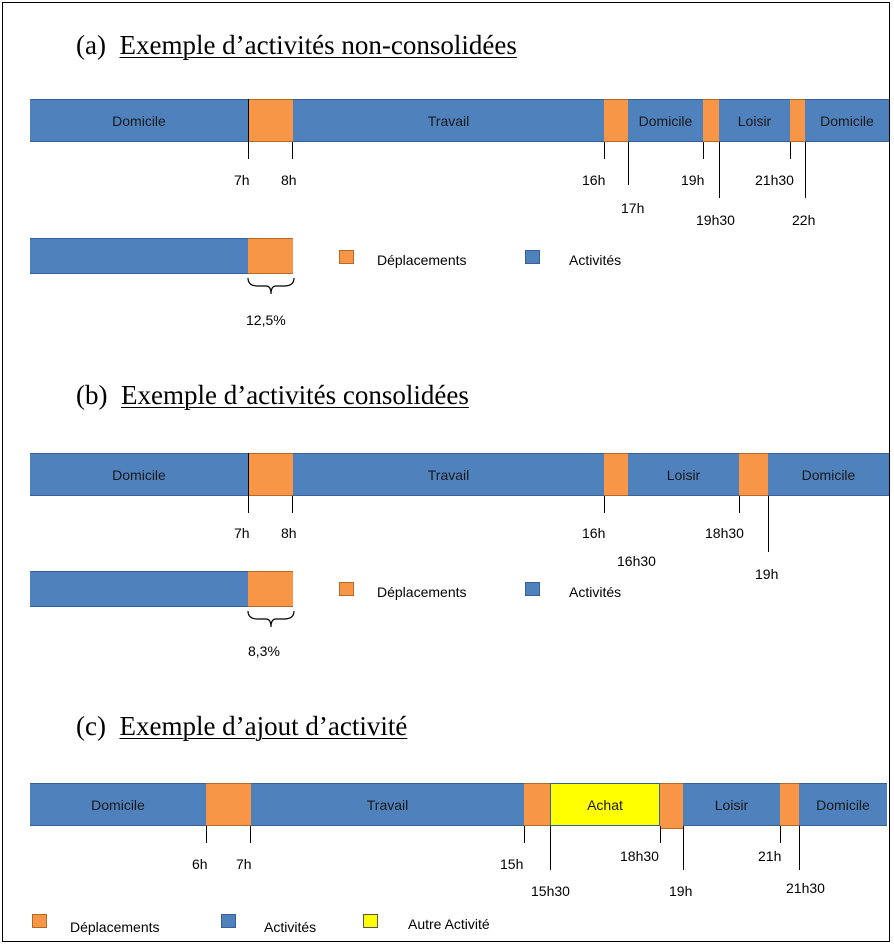 Image resolution: width=894 pixels, height=946 pixels. Describe the element at coordinates (605, 804) in the screenshot. I see `timeline-c-achat: Achat` at that location.